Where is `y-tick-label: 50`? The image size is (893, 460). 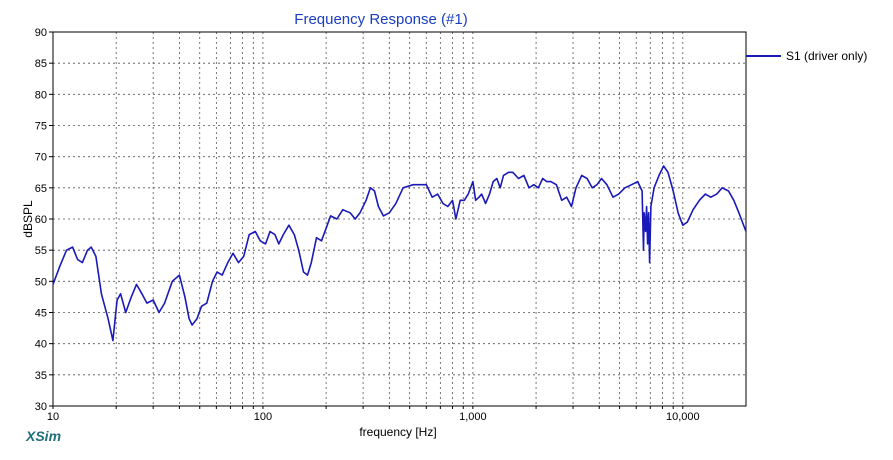 y-tick-label: 50 is located at coordinates (41, 282).